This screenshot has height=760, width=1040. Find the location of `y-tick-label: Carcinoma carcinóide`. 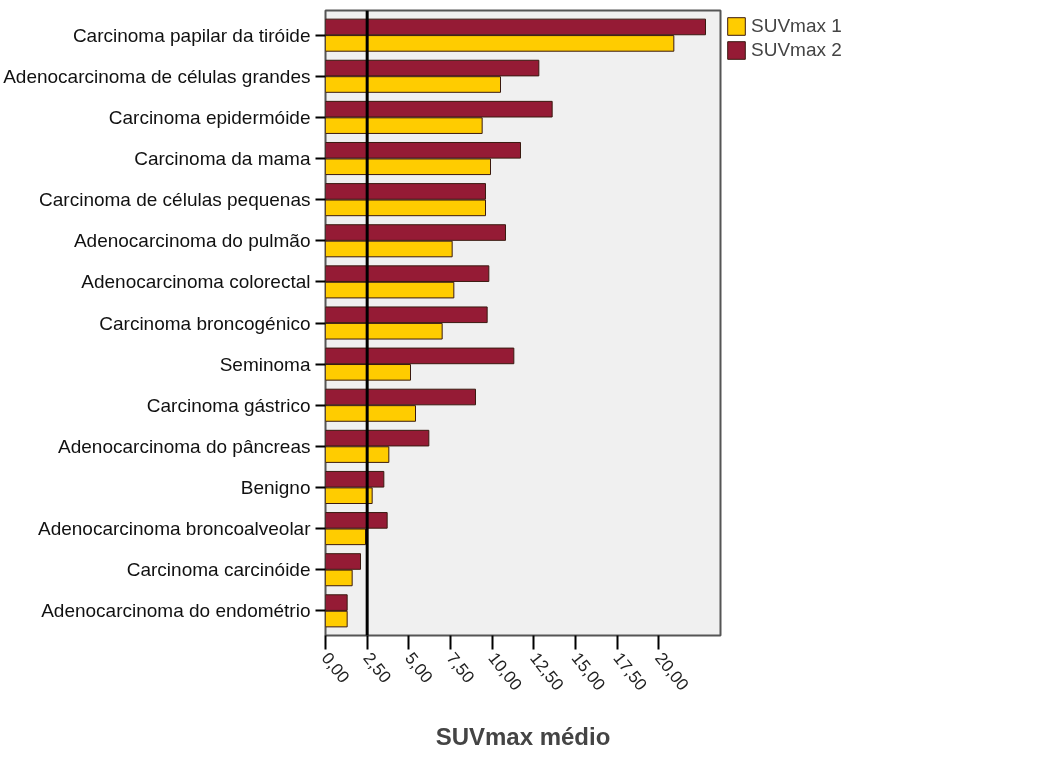

y-tick-label: Carcinoma carcinóide is located at coordinates (218, 570).